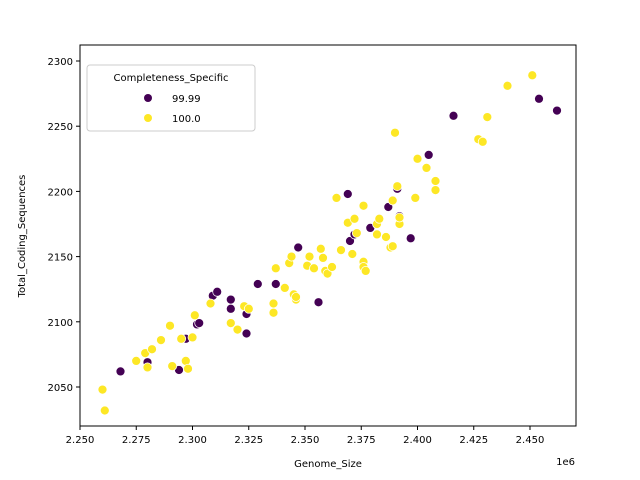  I want to click on legend-box, so click(171, 98).